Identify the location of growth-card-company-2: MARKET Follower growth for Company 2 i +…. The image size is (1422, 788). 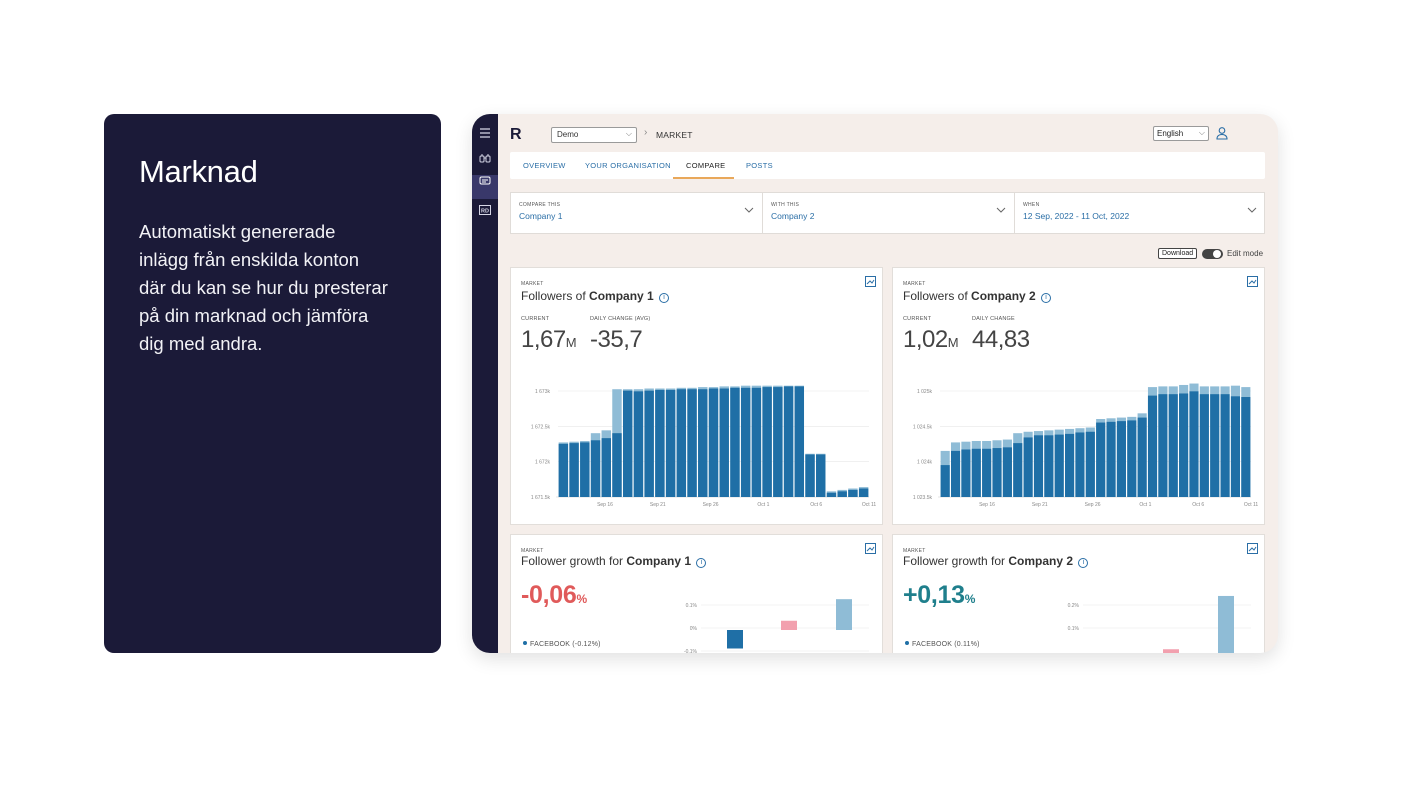
(1078, 593).